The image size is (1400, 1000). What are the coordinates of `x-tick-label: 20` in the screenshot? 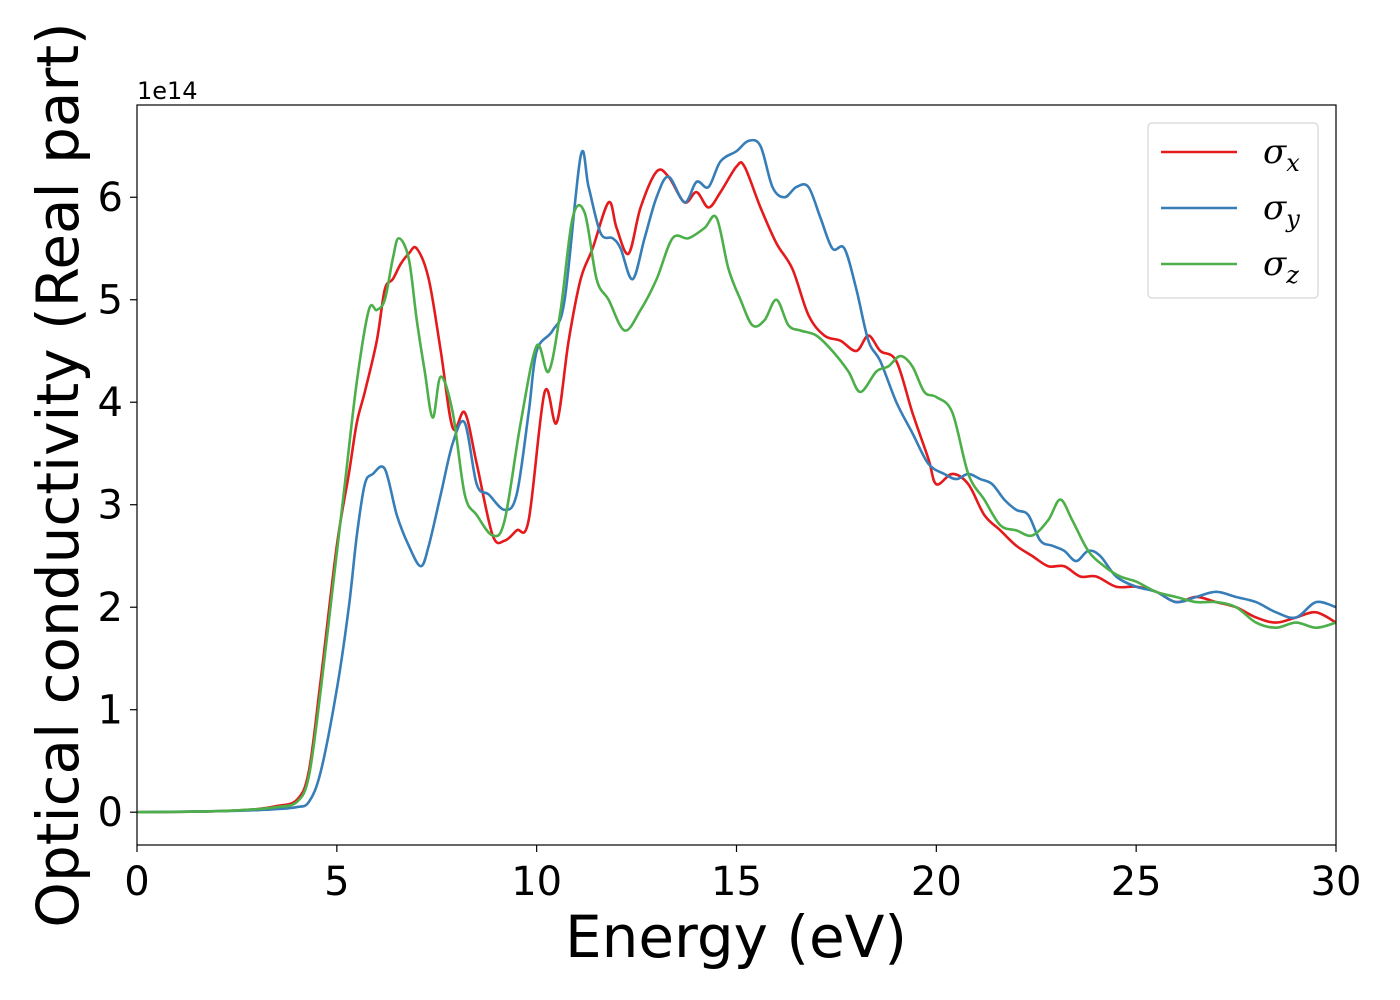 It's located at (936, 882).